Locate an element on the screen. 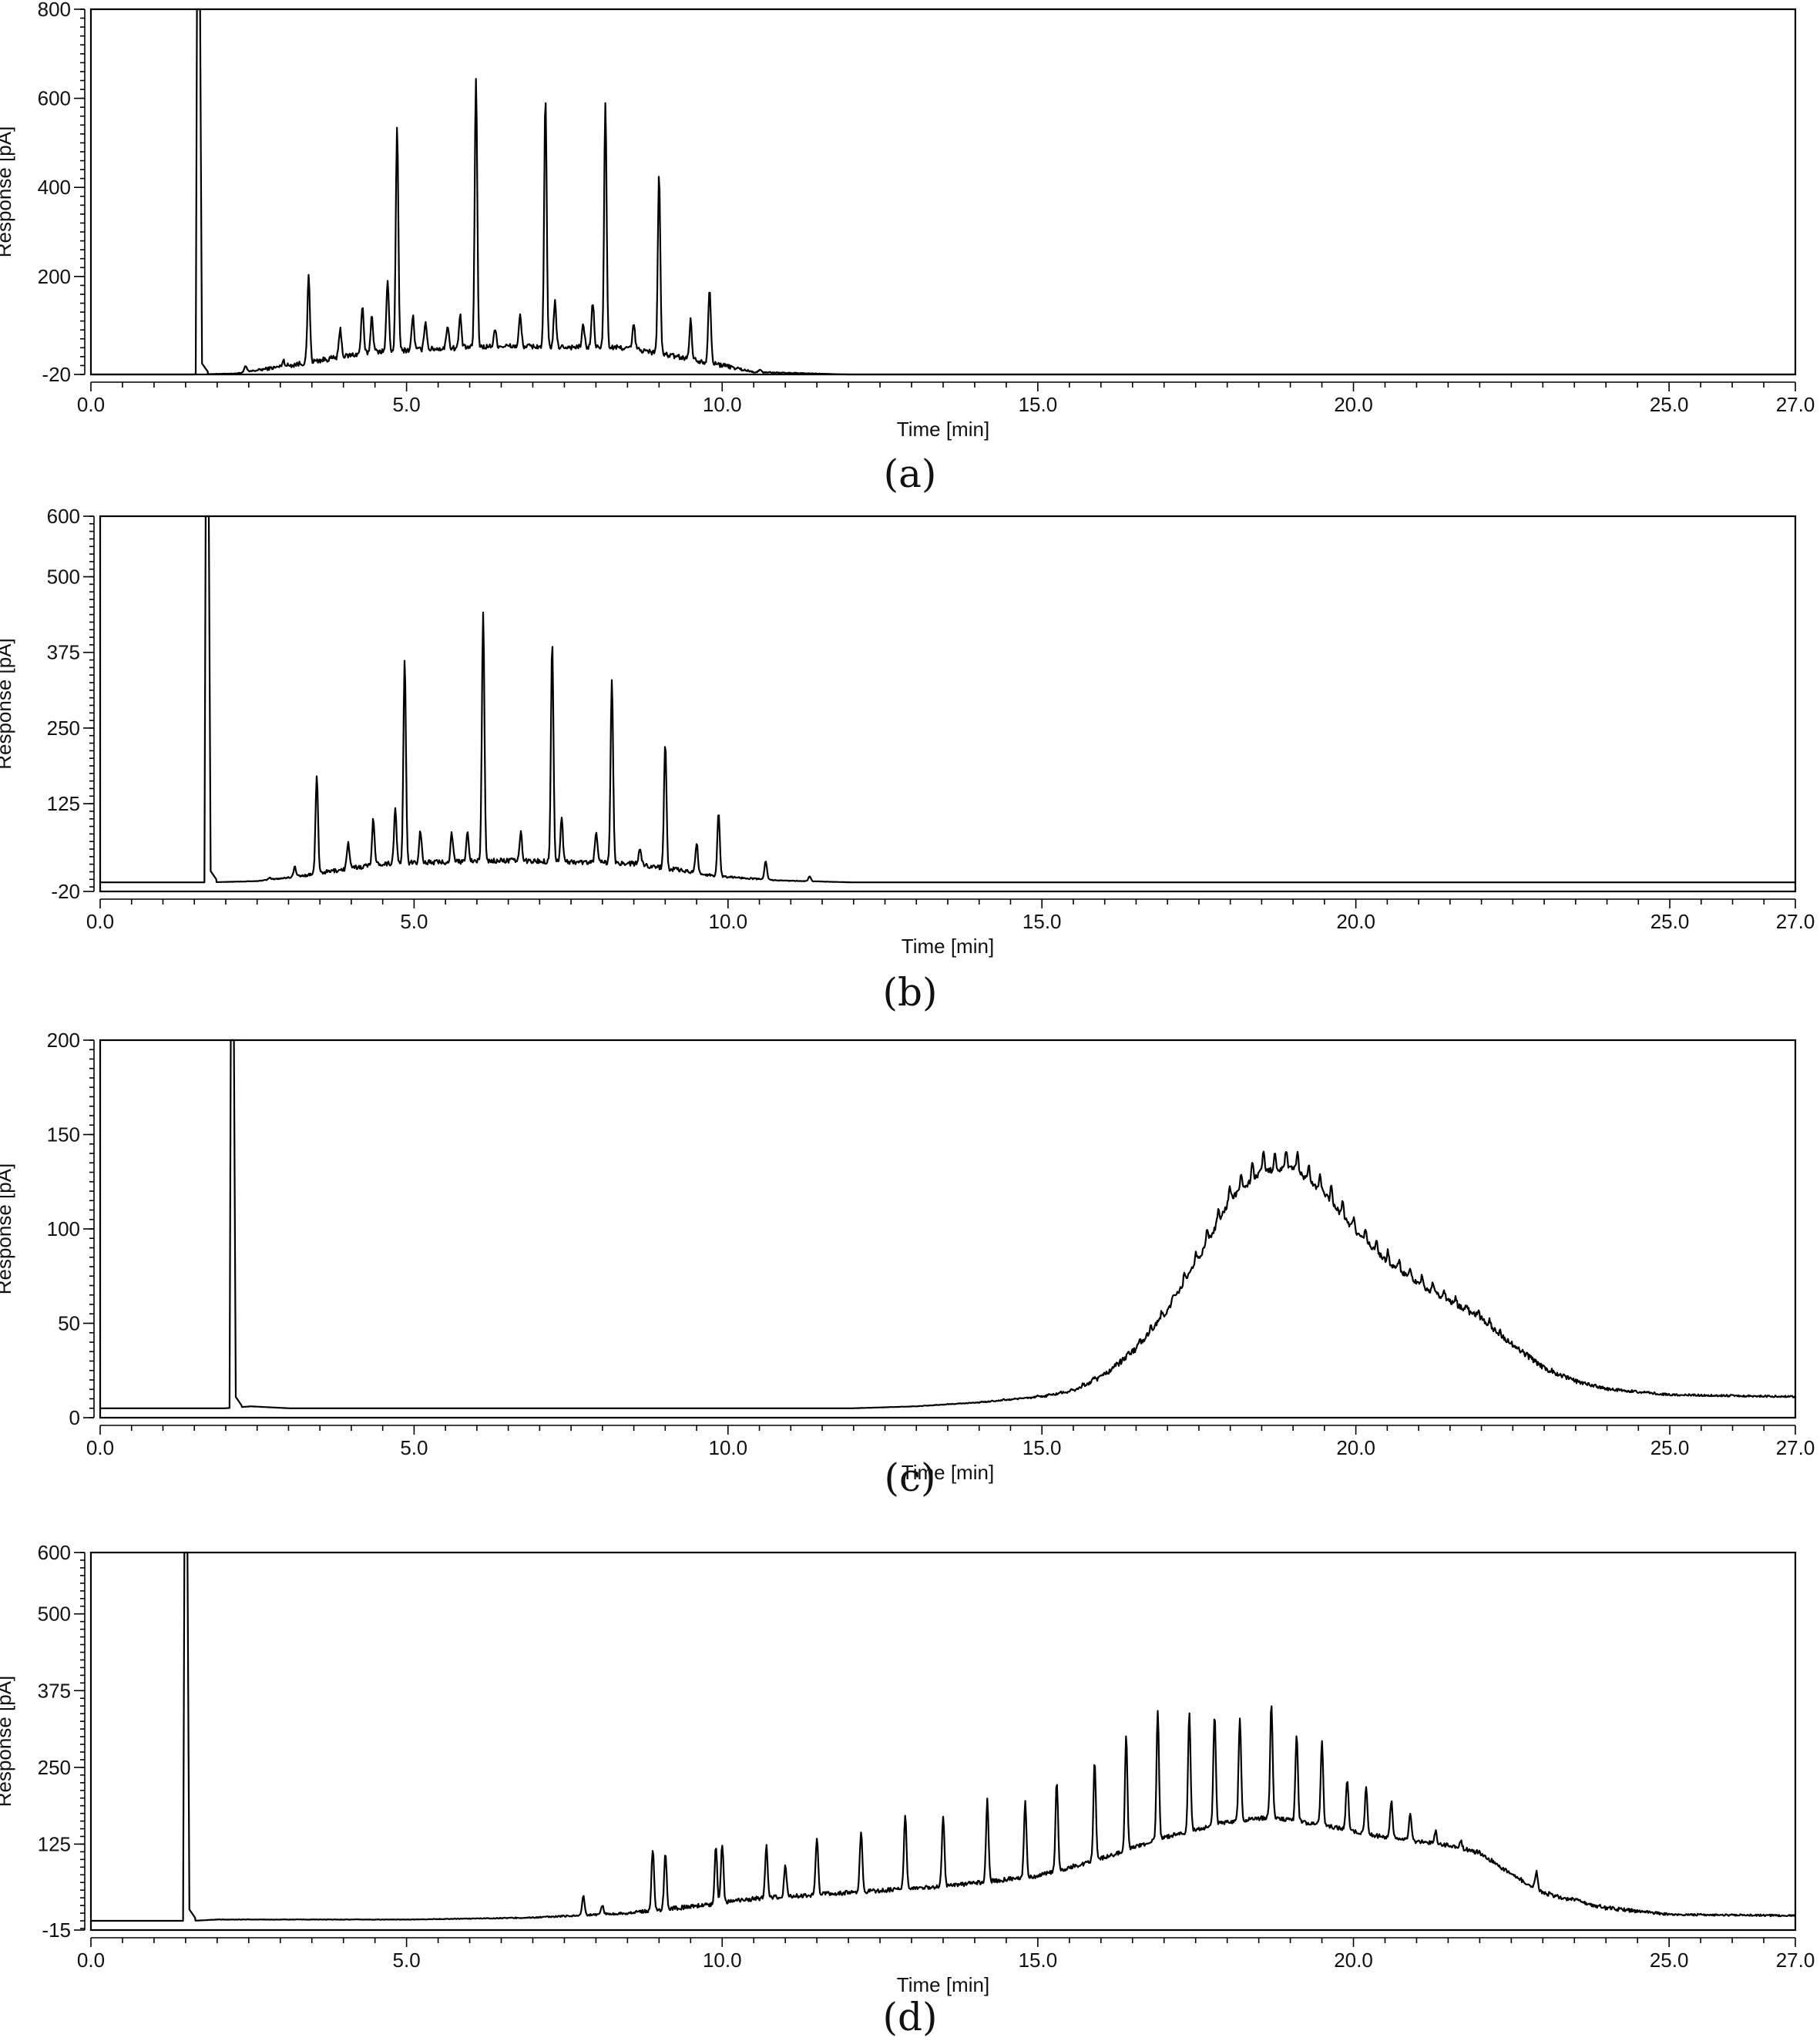  panel-caption: (b) is located at coordinates (910, 992).